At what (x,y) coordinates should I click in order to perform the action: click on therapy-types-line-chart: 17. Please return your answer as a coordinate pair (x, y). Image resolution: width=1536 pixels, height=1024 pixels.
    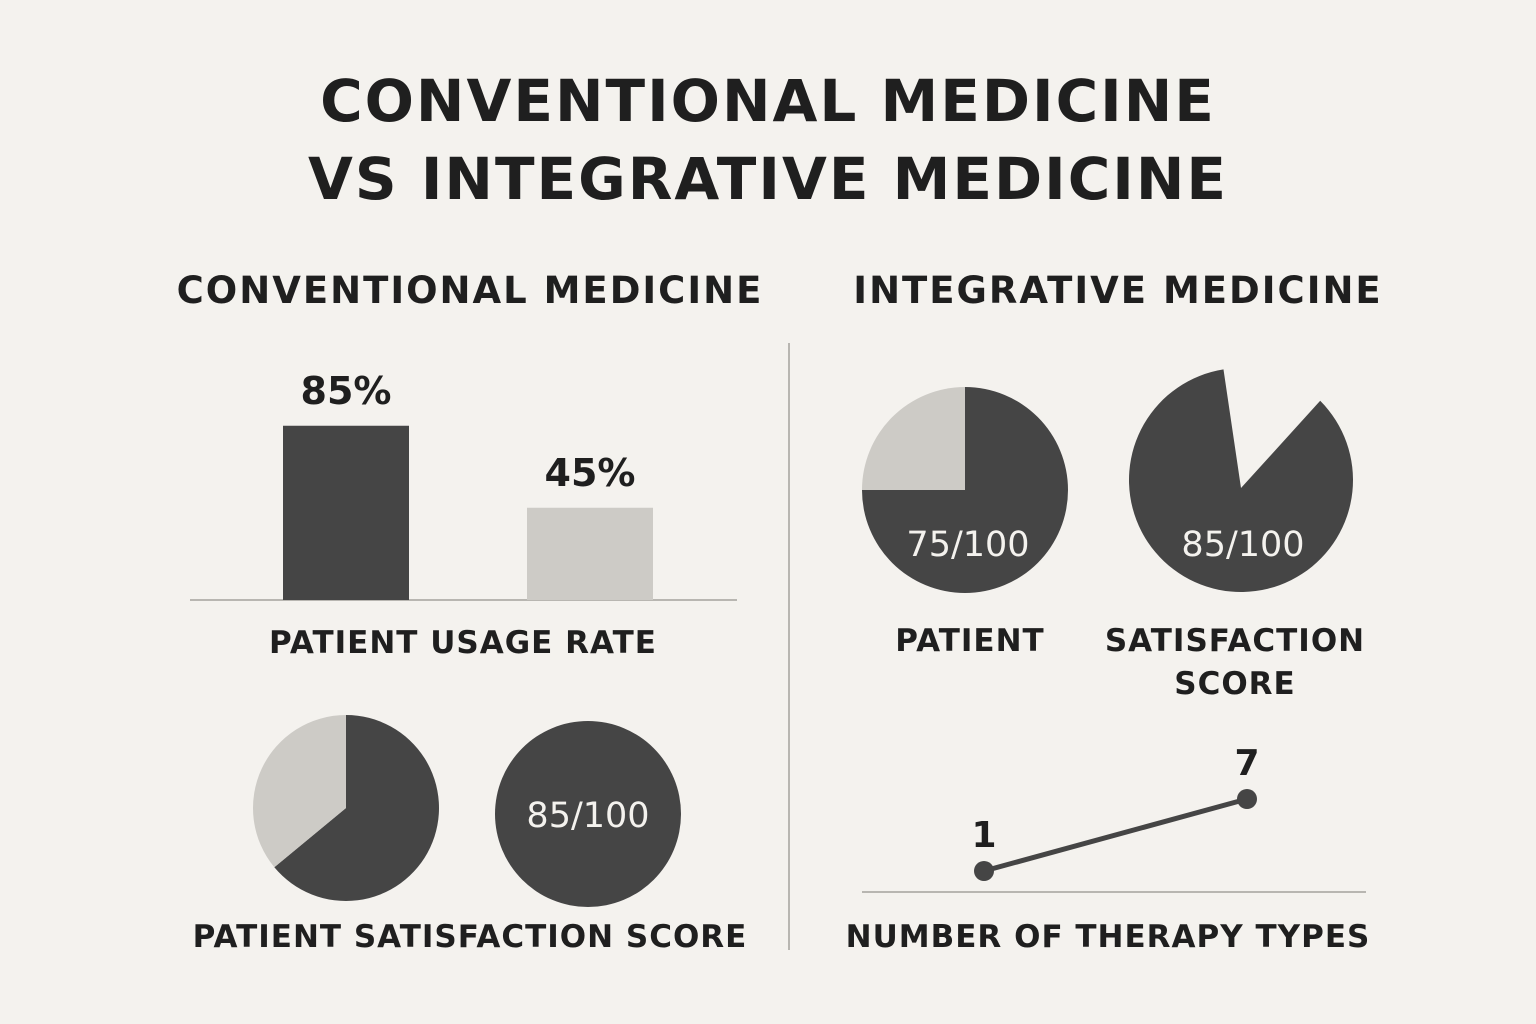
    Looking at the image, I should click on (1114, 818).